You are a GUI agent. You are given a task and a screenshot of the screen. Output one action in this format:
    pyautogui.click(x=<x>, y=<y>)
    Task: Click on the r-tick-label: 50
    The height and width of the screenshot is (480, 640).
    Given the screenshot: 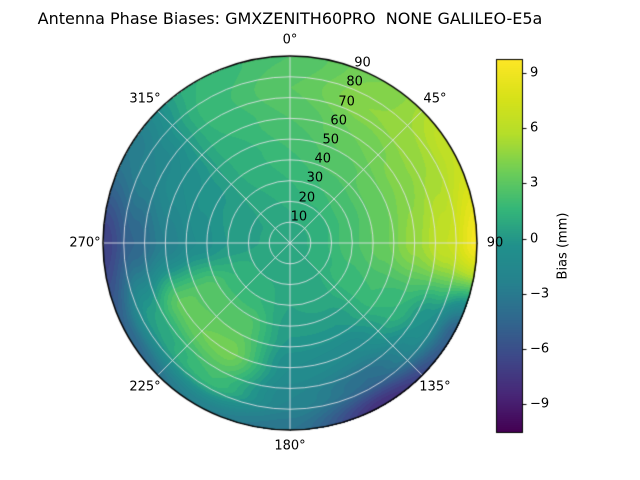 What is the action you would take?
    pyautogui.click(x=331, y=140)
    